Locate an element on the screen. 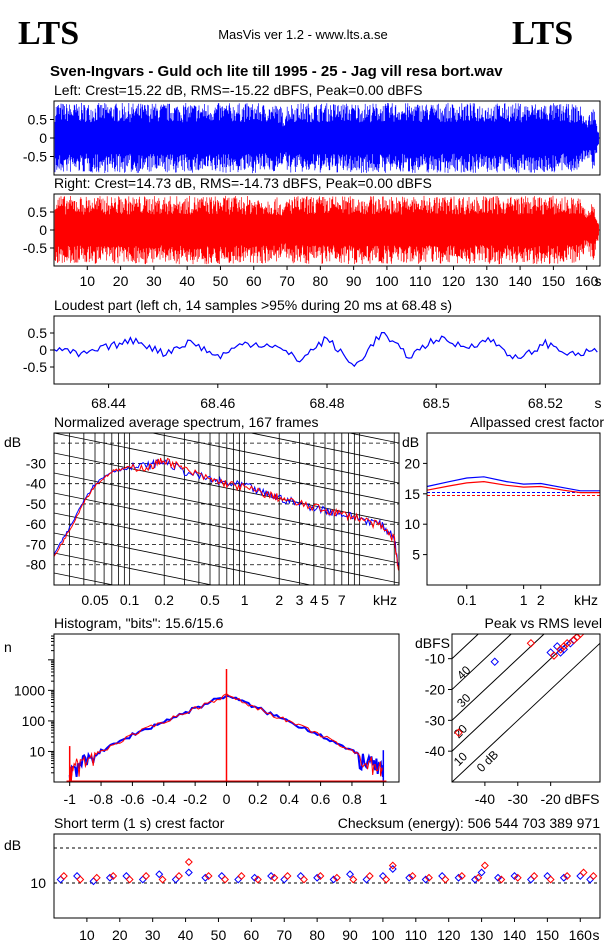 The width and height of the screenshot is (606, 946). x-tick-label: -0.8 is located at coordinates (101, 799).